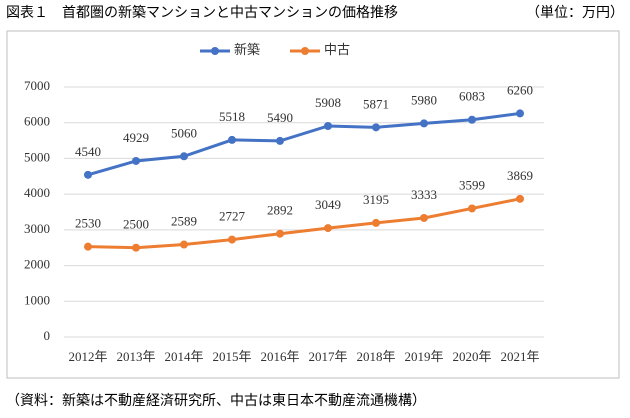 This screenshot has height=418, width=630. What do you see at coordinates (231, 356) in the screenshot?
I see `x-tick-label: 2015年` at bounding box center [231, 356].